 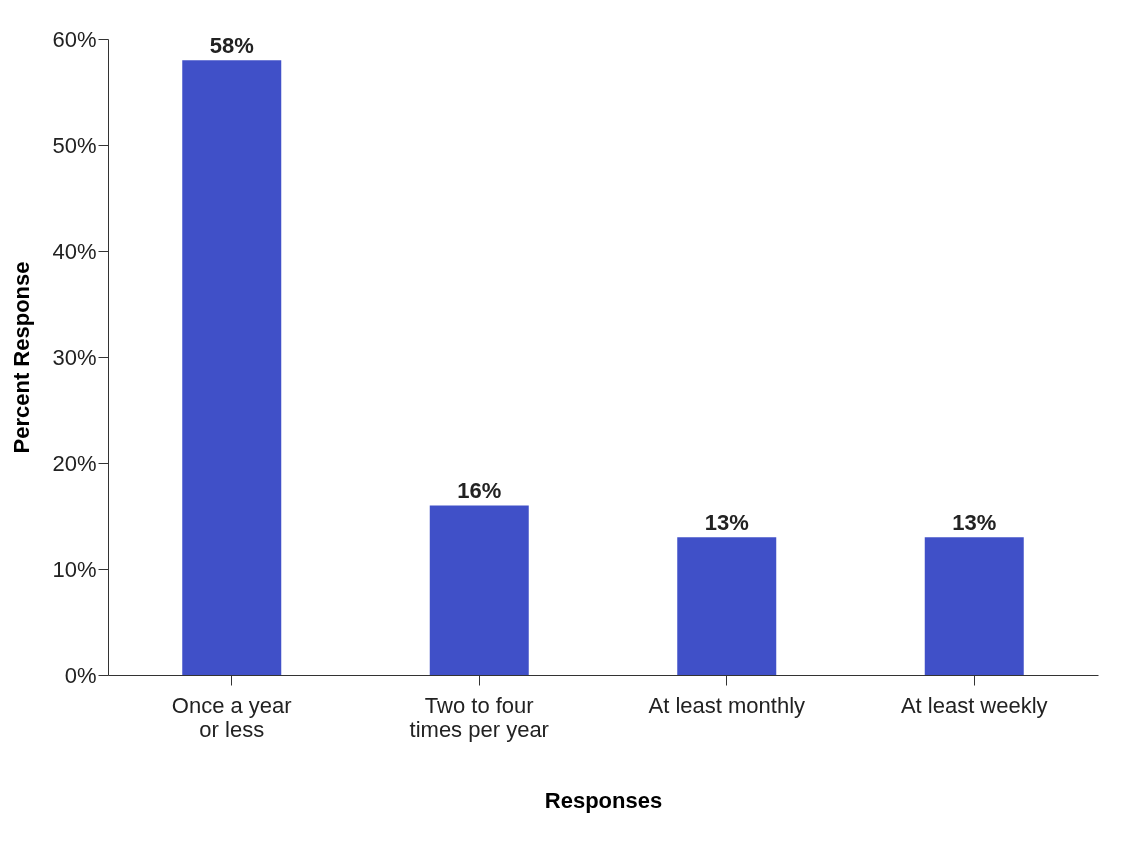 I want to click on y-tick-label: 40%, so click(x=74, y=251).